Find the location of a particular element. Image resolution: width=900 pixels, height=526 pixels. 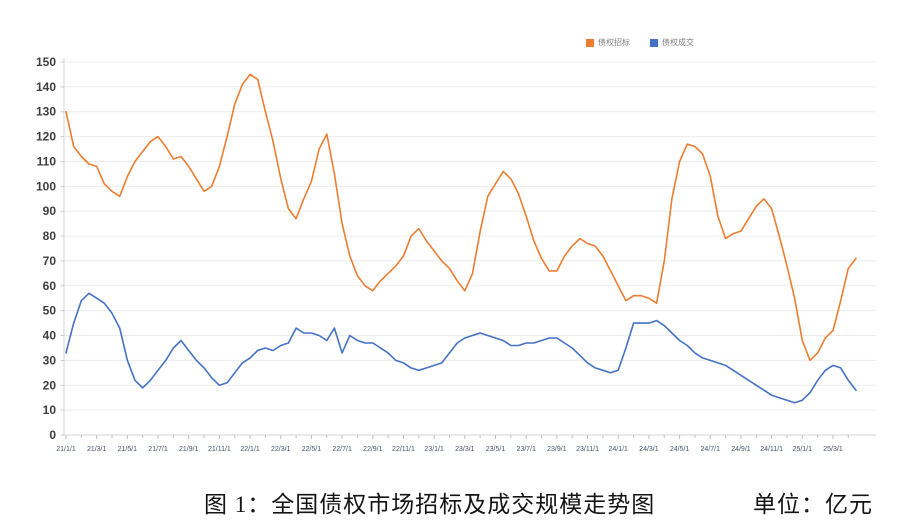

svg-text: 22/1/1 is located at coordinates (250, 449).